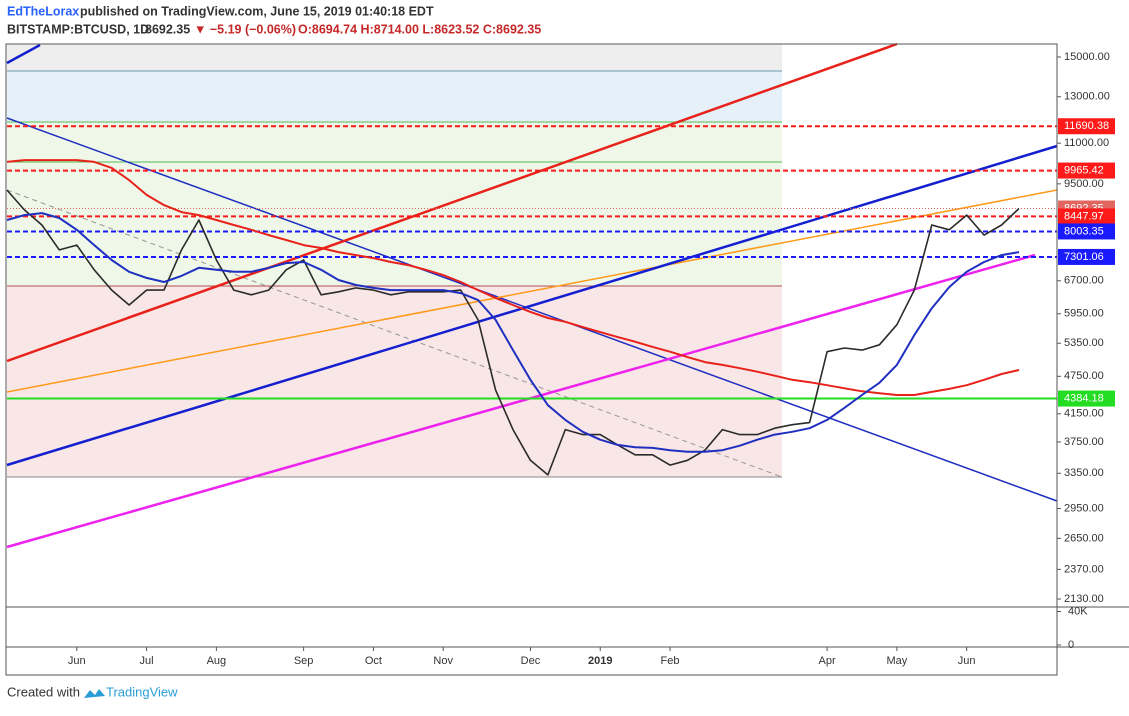 The image size is (1129, 716). Describe the element at coordinates (419, 29) in the screenshot. I see `ohlc: O:8694.74 H:8714.00 L:8623.52 C:8692.35` at that location.